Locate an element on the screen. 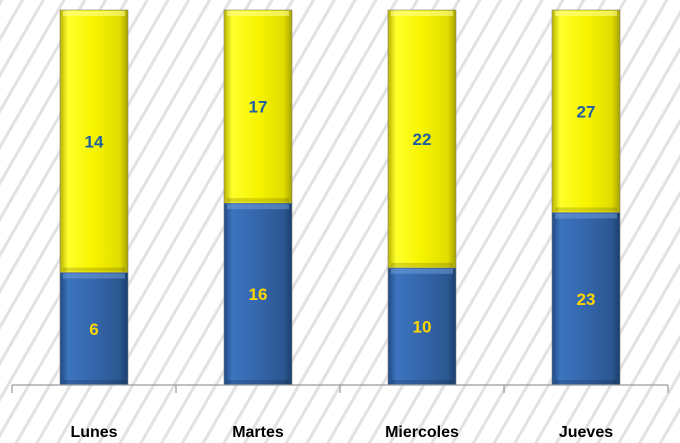 The height and width of the screenshot is (443, 680). data-label-series-1-lunes: 6 is located at coordinates (93, 329).